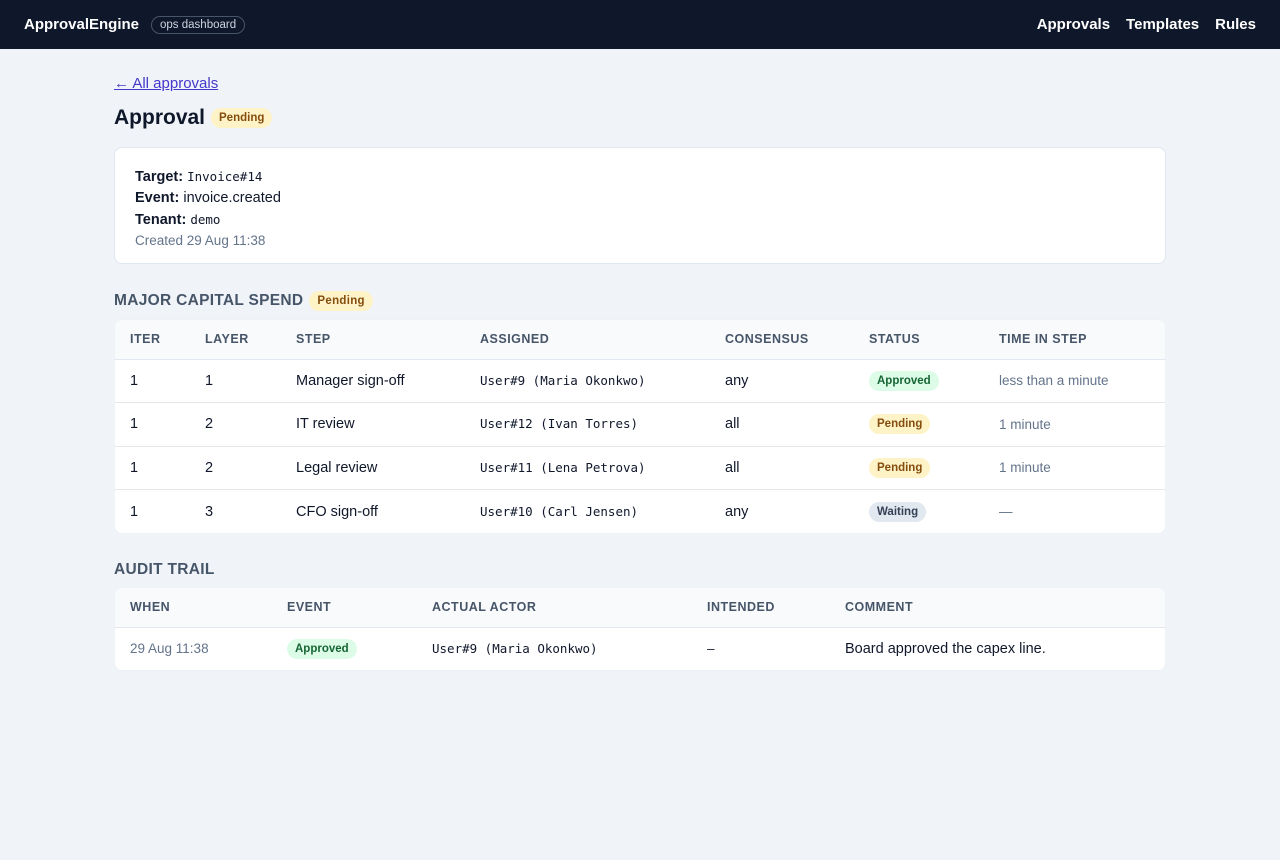 The width and height of the screenshot is (1280, 860). Describe the element at coordinates (373, 381) in the screenshot. I see `step-cell: Manager sign-off` at that location.